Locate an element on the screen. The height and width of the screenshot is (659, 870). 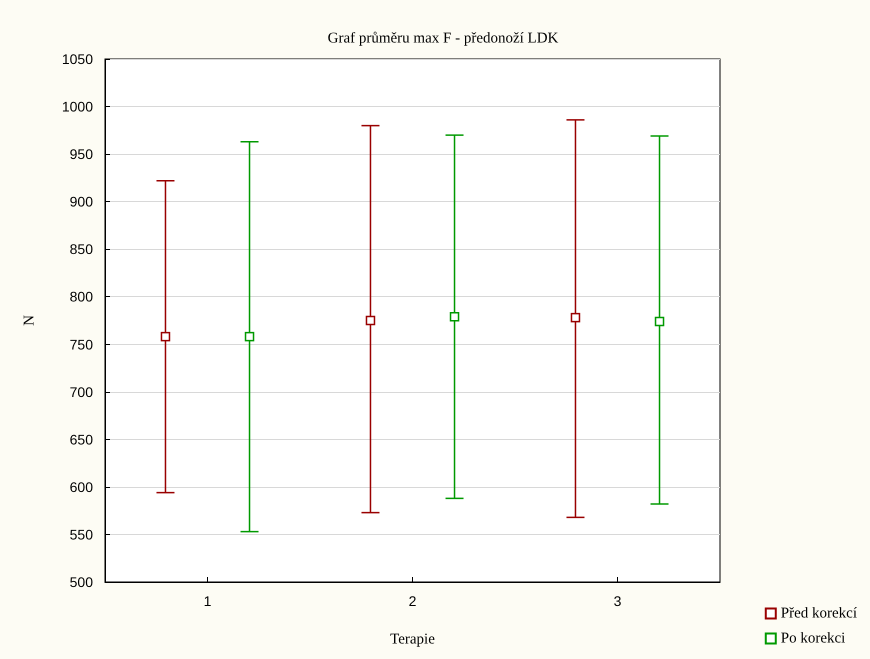
y-tick-label: 1000 is located at coordinates (78, 106).